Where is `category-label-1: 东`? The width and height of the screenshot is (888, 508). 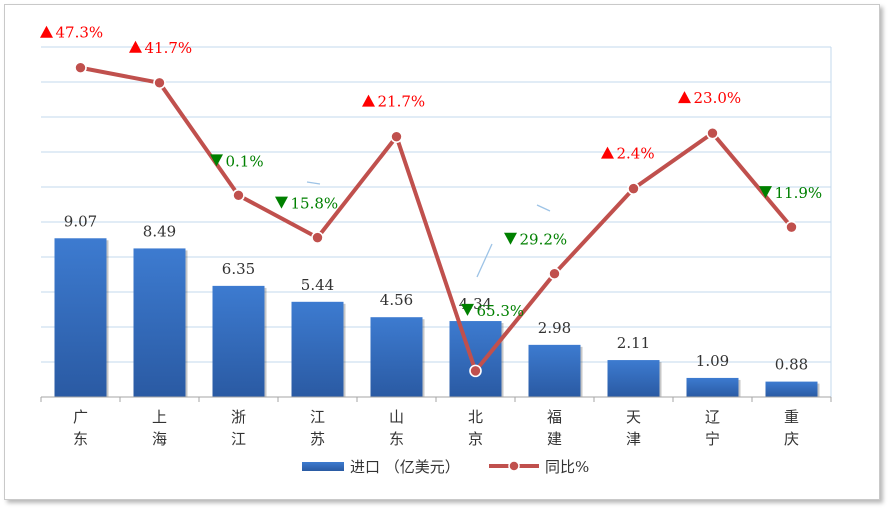 category-label-1: 东 is located at coordinates (80, 439).